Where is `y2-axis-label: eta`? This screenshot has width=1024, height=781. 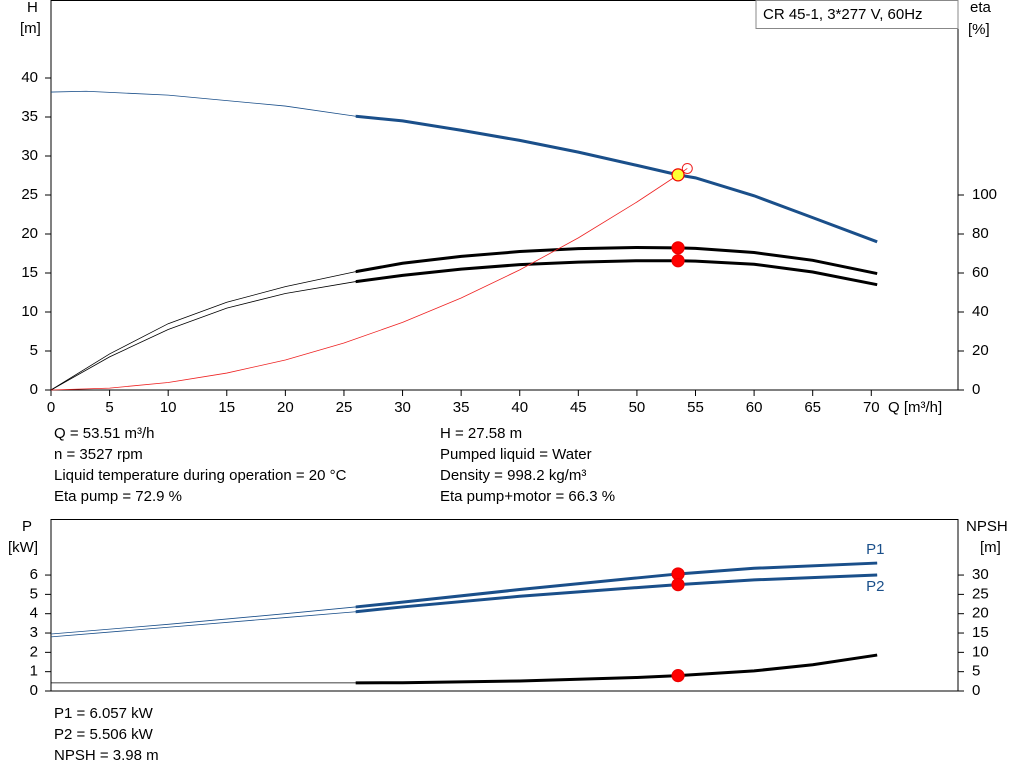
y2-axis-label: eta is located at coordinates (981, 8).